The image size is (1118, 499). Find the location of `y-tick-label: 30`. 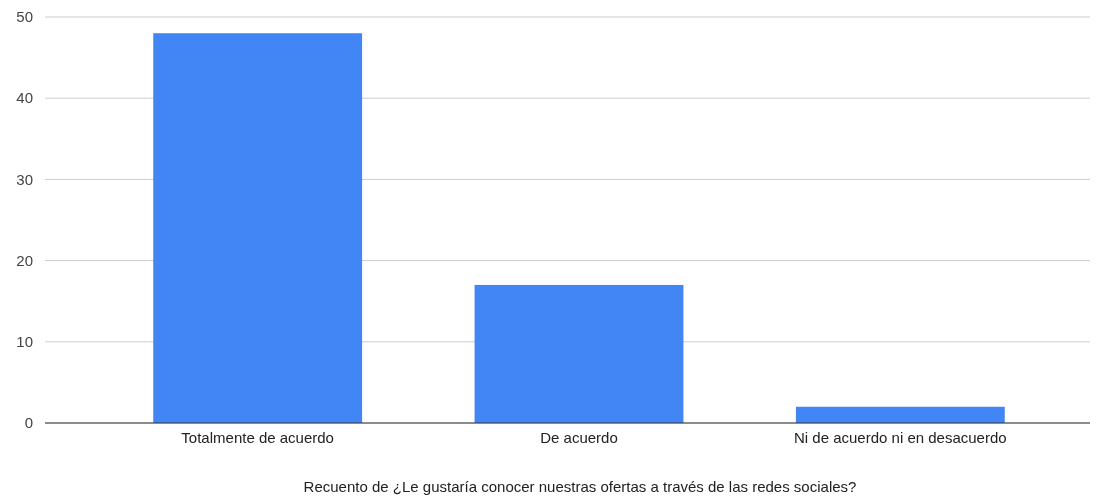

y-tick-label: 30 is located at coordinates (24, 179).